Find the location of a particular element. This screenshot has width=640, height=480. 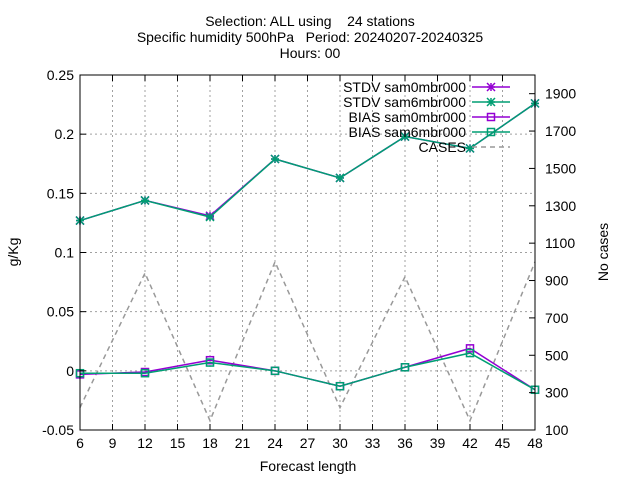

title-line-3: Hours: 00 is located at coordinates (310, 53).